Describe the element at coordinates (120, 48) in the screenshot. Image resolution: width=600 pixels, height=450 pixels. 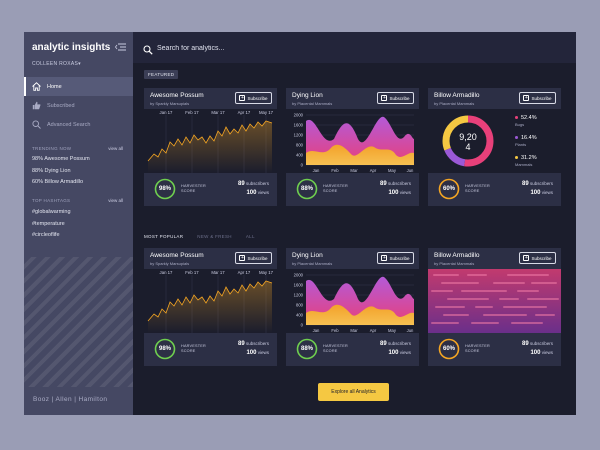
I see `menu-collapse-icon` at that location.